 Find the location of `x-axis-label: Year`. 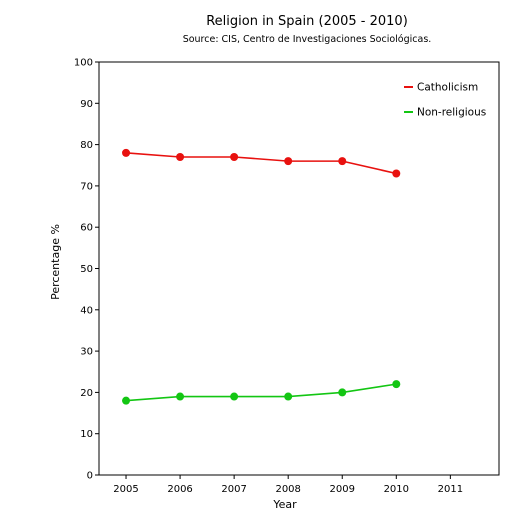

x-axis-label: Year is located at coordinates (284, 504).